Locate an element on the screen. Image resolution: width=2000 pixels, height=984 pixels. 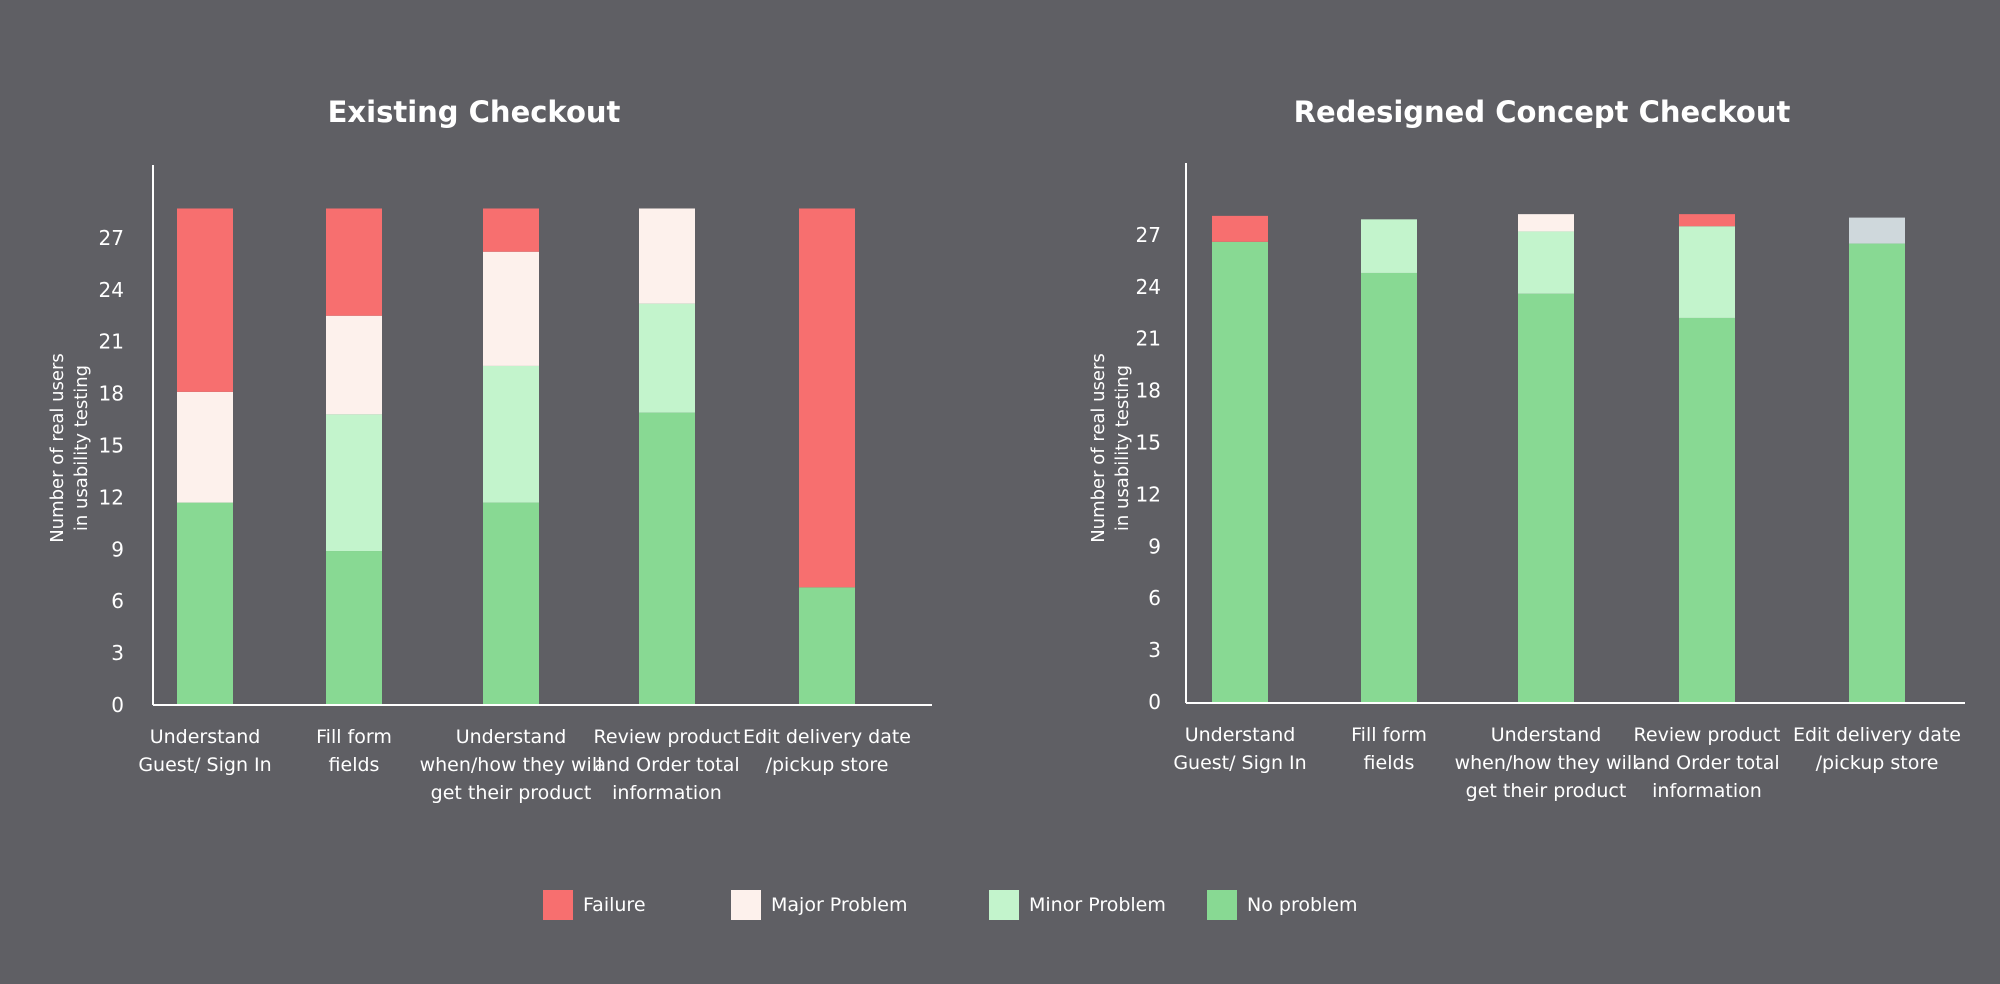
legend-item-no-problem: No problem is located at coordinates (1282, 905).